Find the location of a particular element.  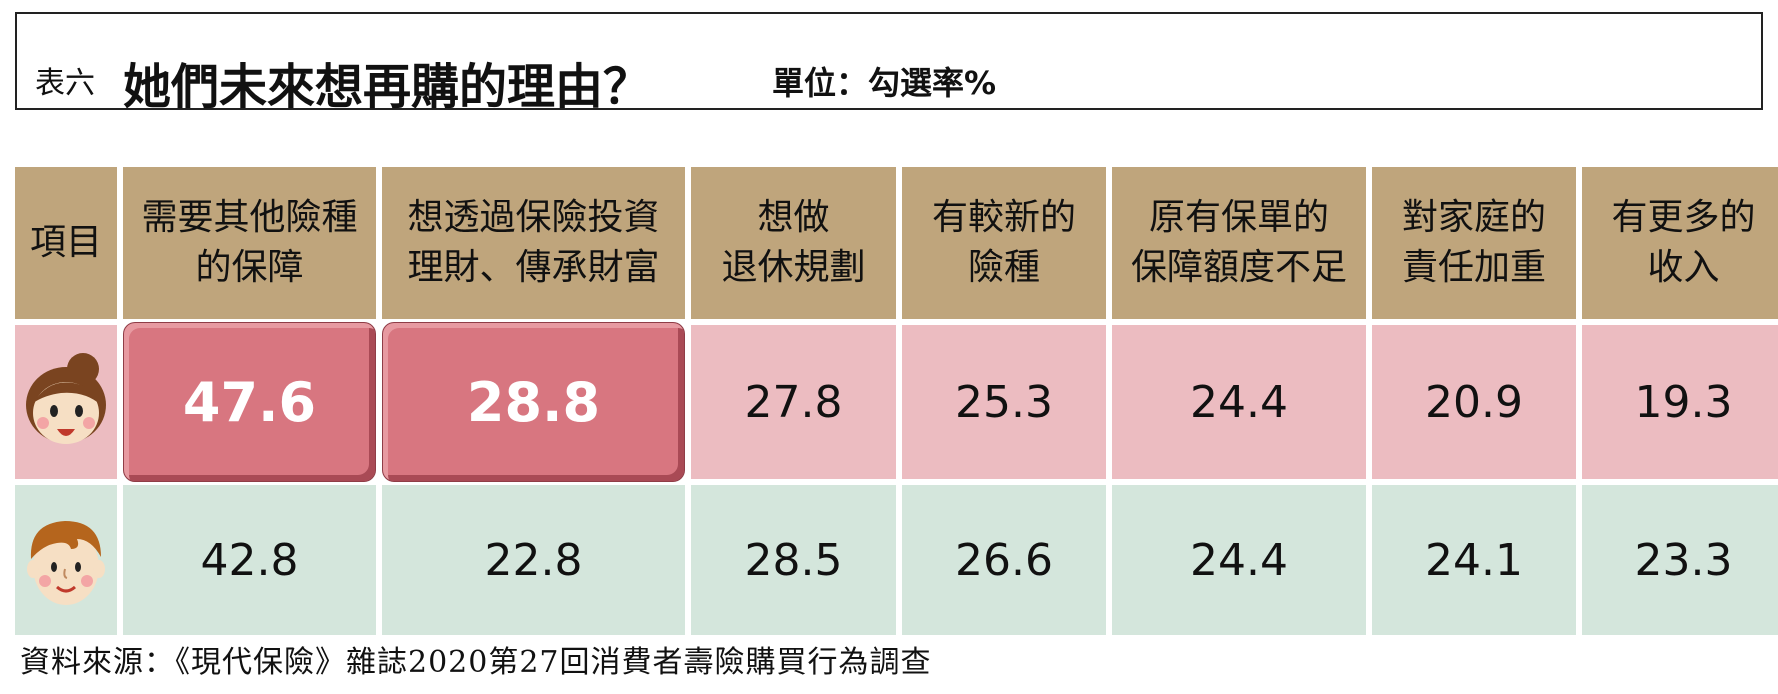

value-cell: 25.3 is located at coordinates (1004, 402).